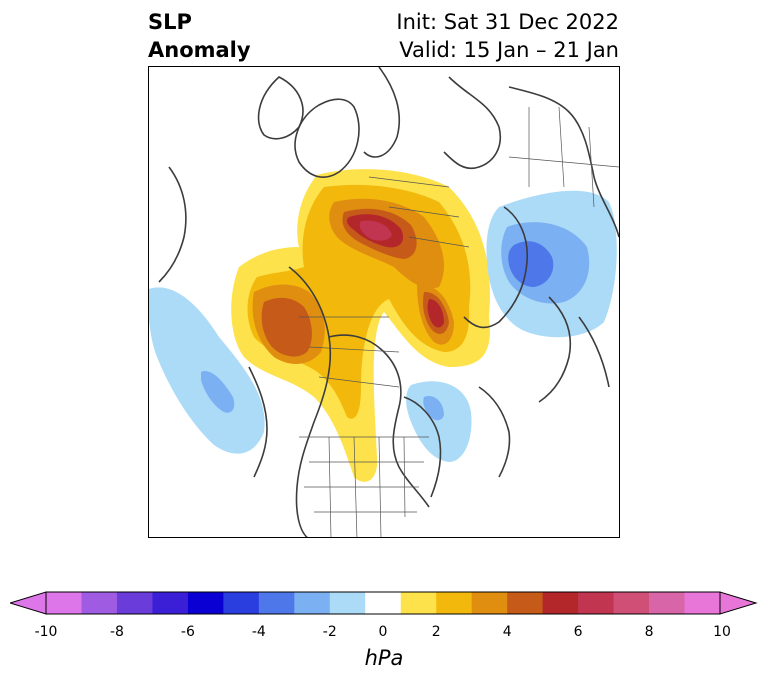 This screenshot has width=768, height=684. What do you see at coordinates (207, 370) in the screenshot?
I see `negative-anomaly-pacific` at bounding box center [207, 370].